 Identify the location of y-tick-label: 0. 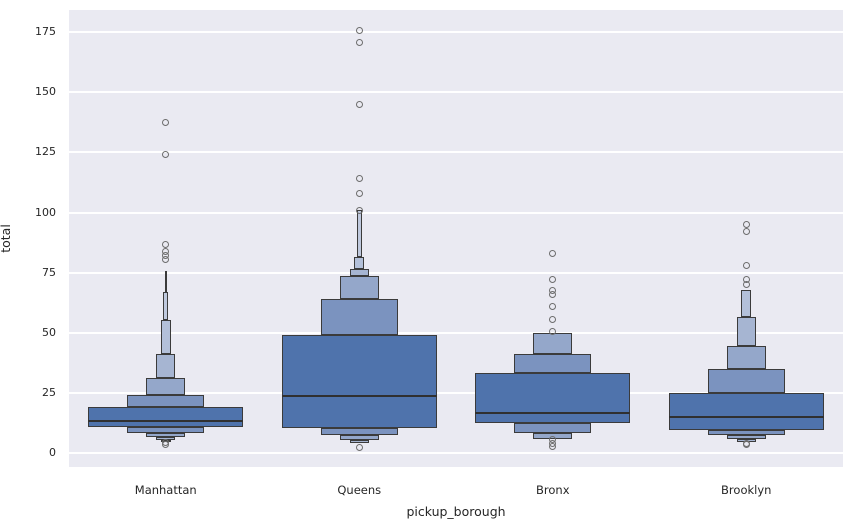
(52, 453).